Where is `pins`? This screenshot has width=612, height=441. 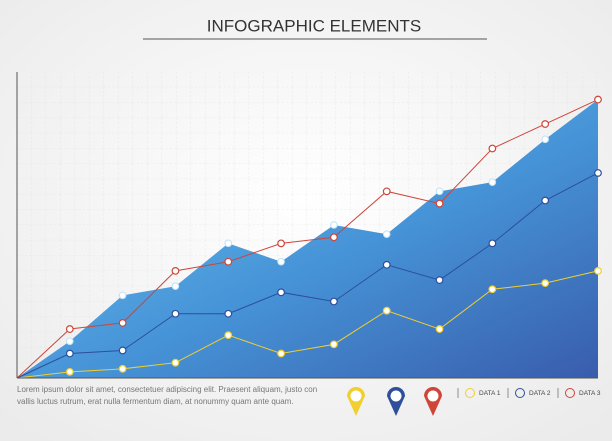
pins is located at coordinates (394, 401).